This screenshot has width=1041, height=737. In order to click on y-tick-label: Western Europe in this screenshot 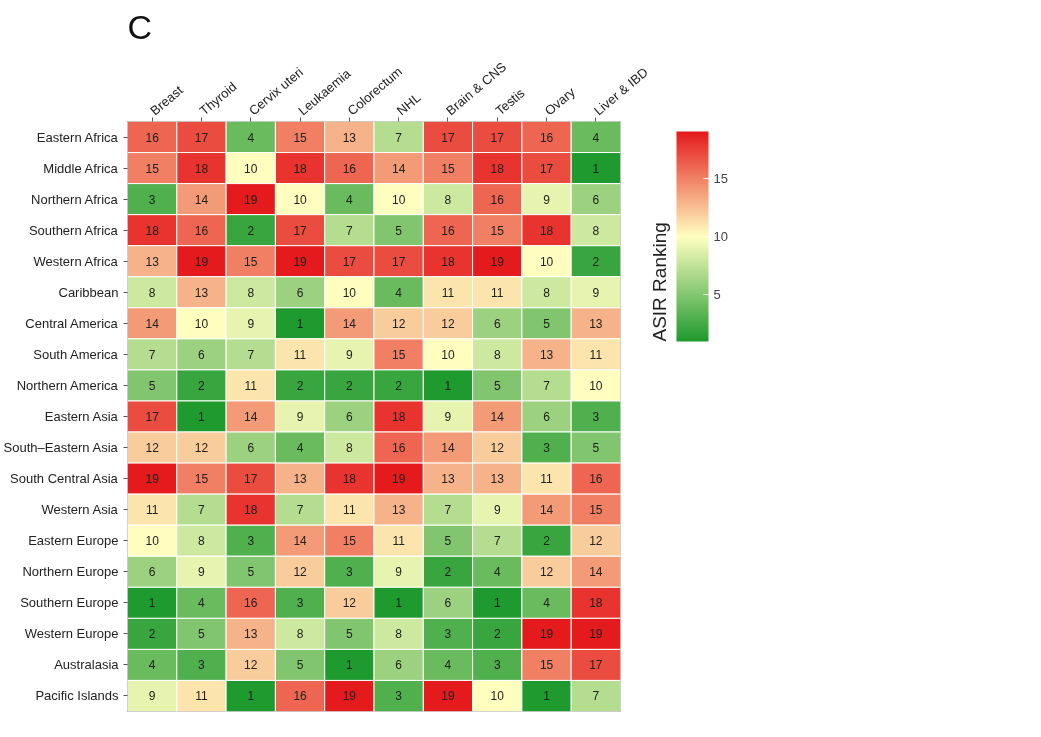, I will do `click(71, 634)`.